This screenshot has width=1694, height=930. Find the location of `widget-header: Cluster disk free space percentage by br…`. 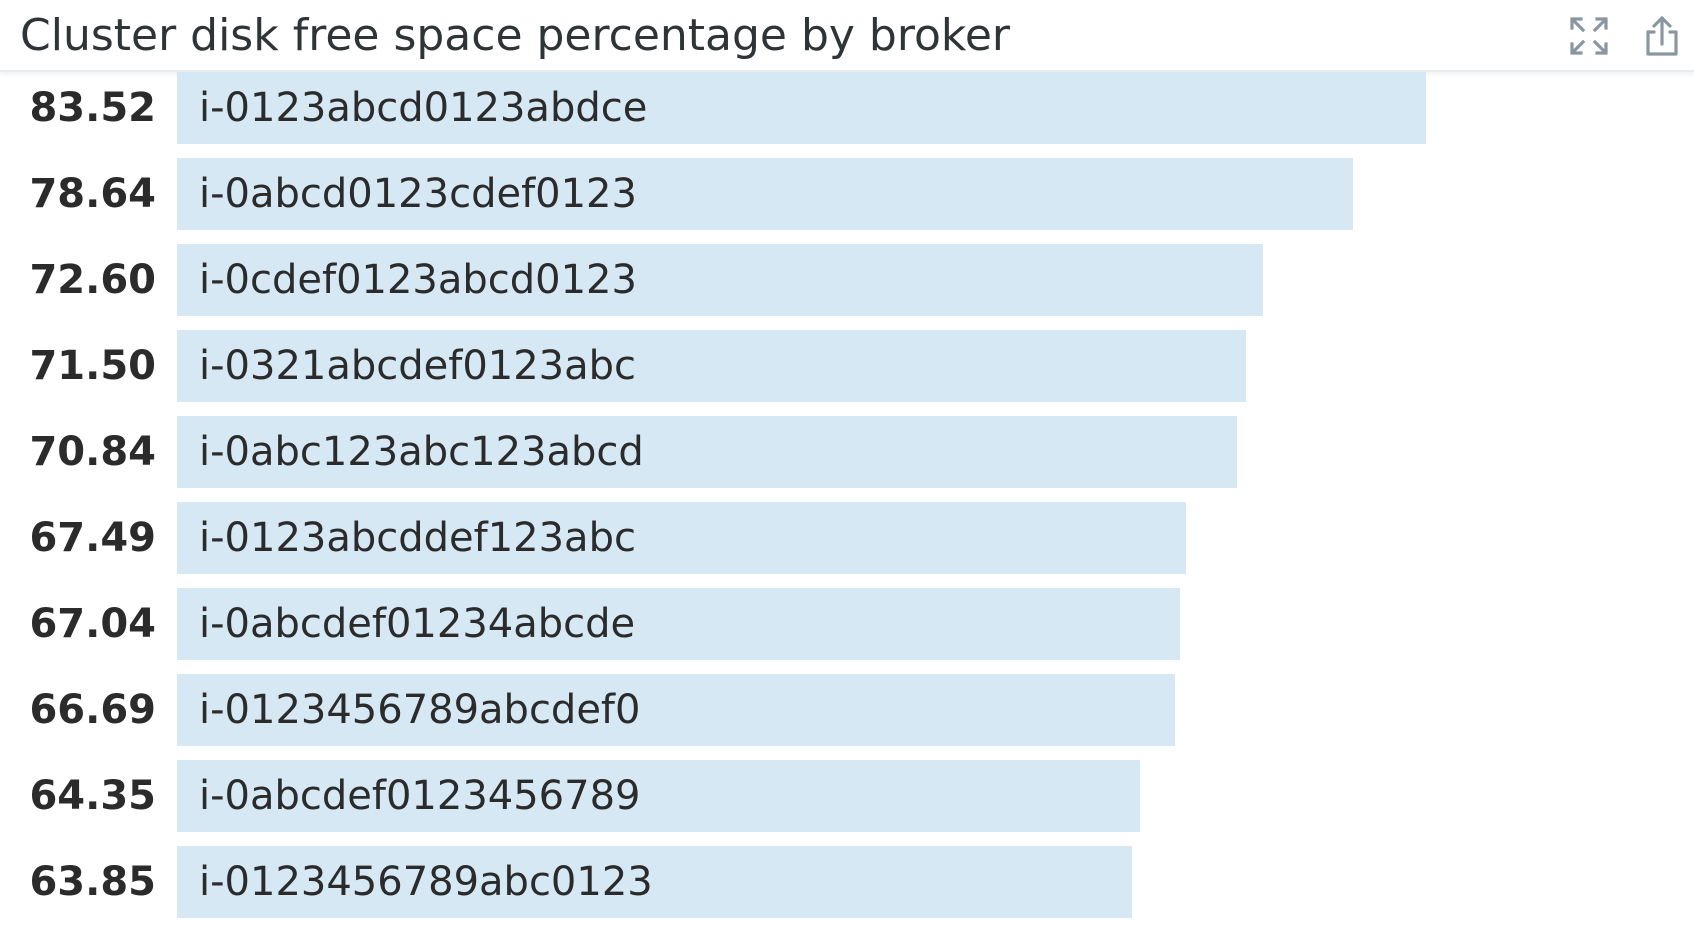

widget-header: Cluster disk free space percentage by br… is located at coordinates (847, 36).